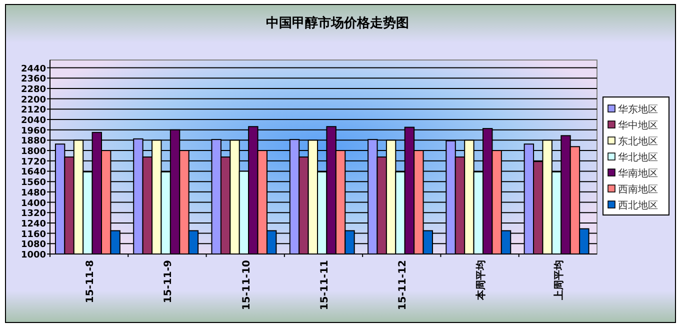 This screenshot has width=681, height=328. I want to click on y-tick-label: 1160, so click(33, 235).